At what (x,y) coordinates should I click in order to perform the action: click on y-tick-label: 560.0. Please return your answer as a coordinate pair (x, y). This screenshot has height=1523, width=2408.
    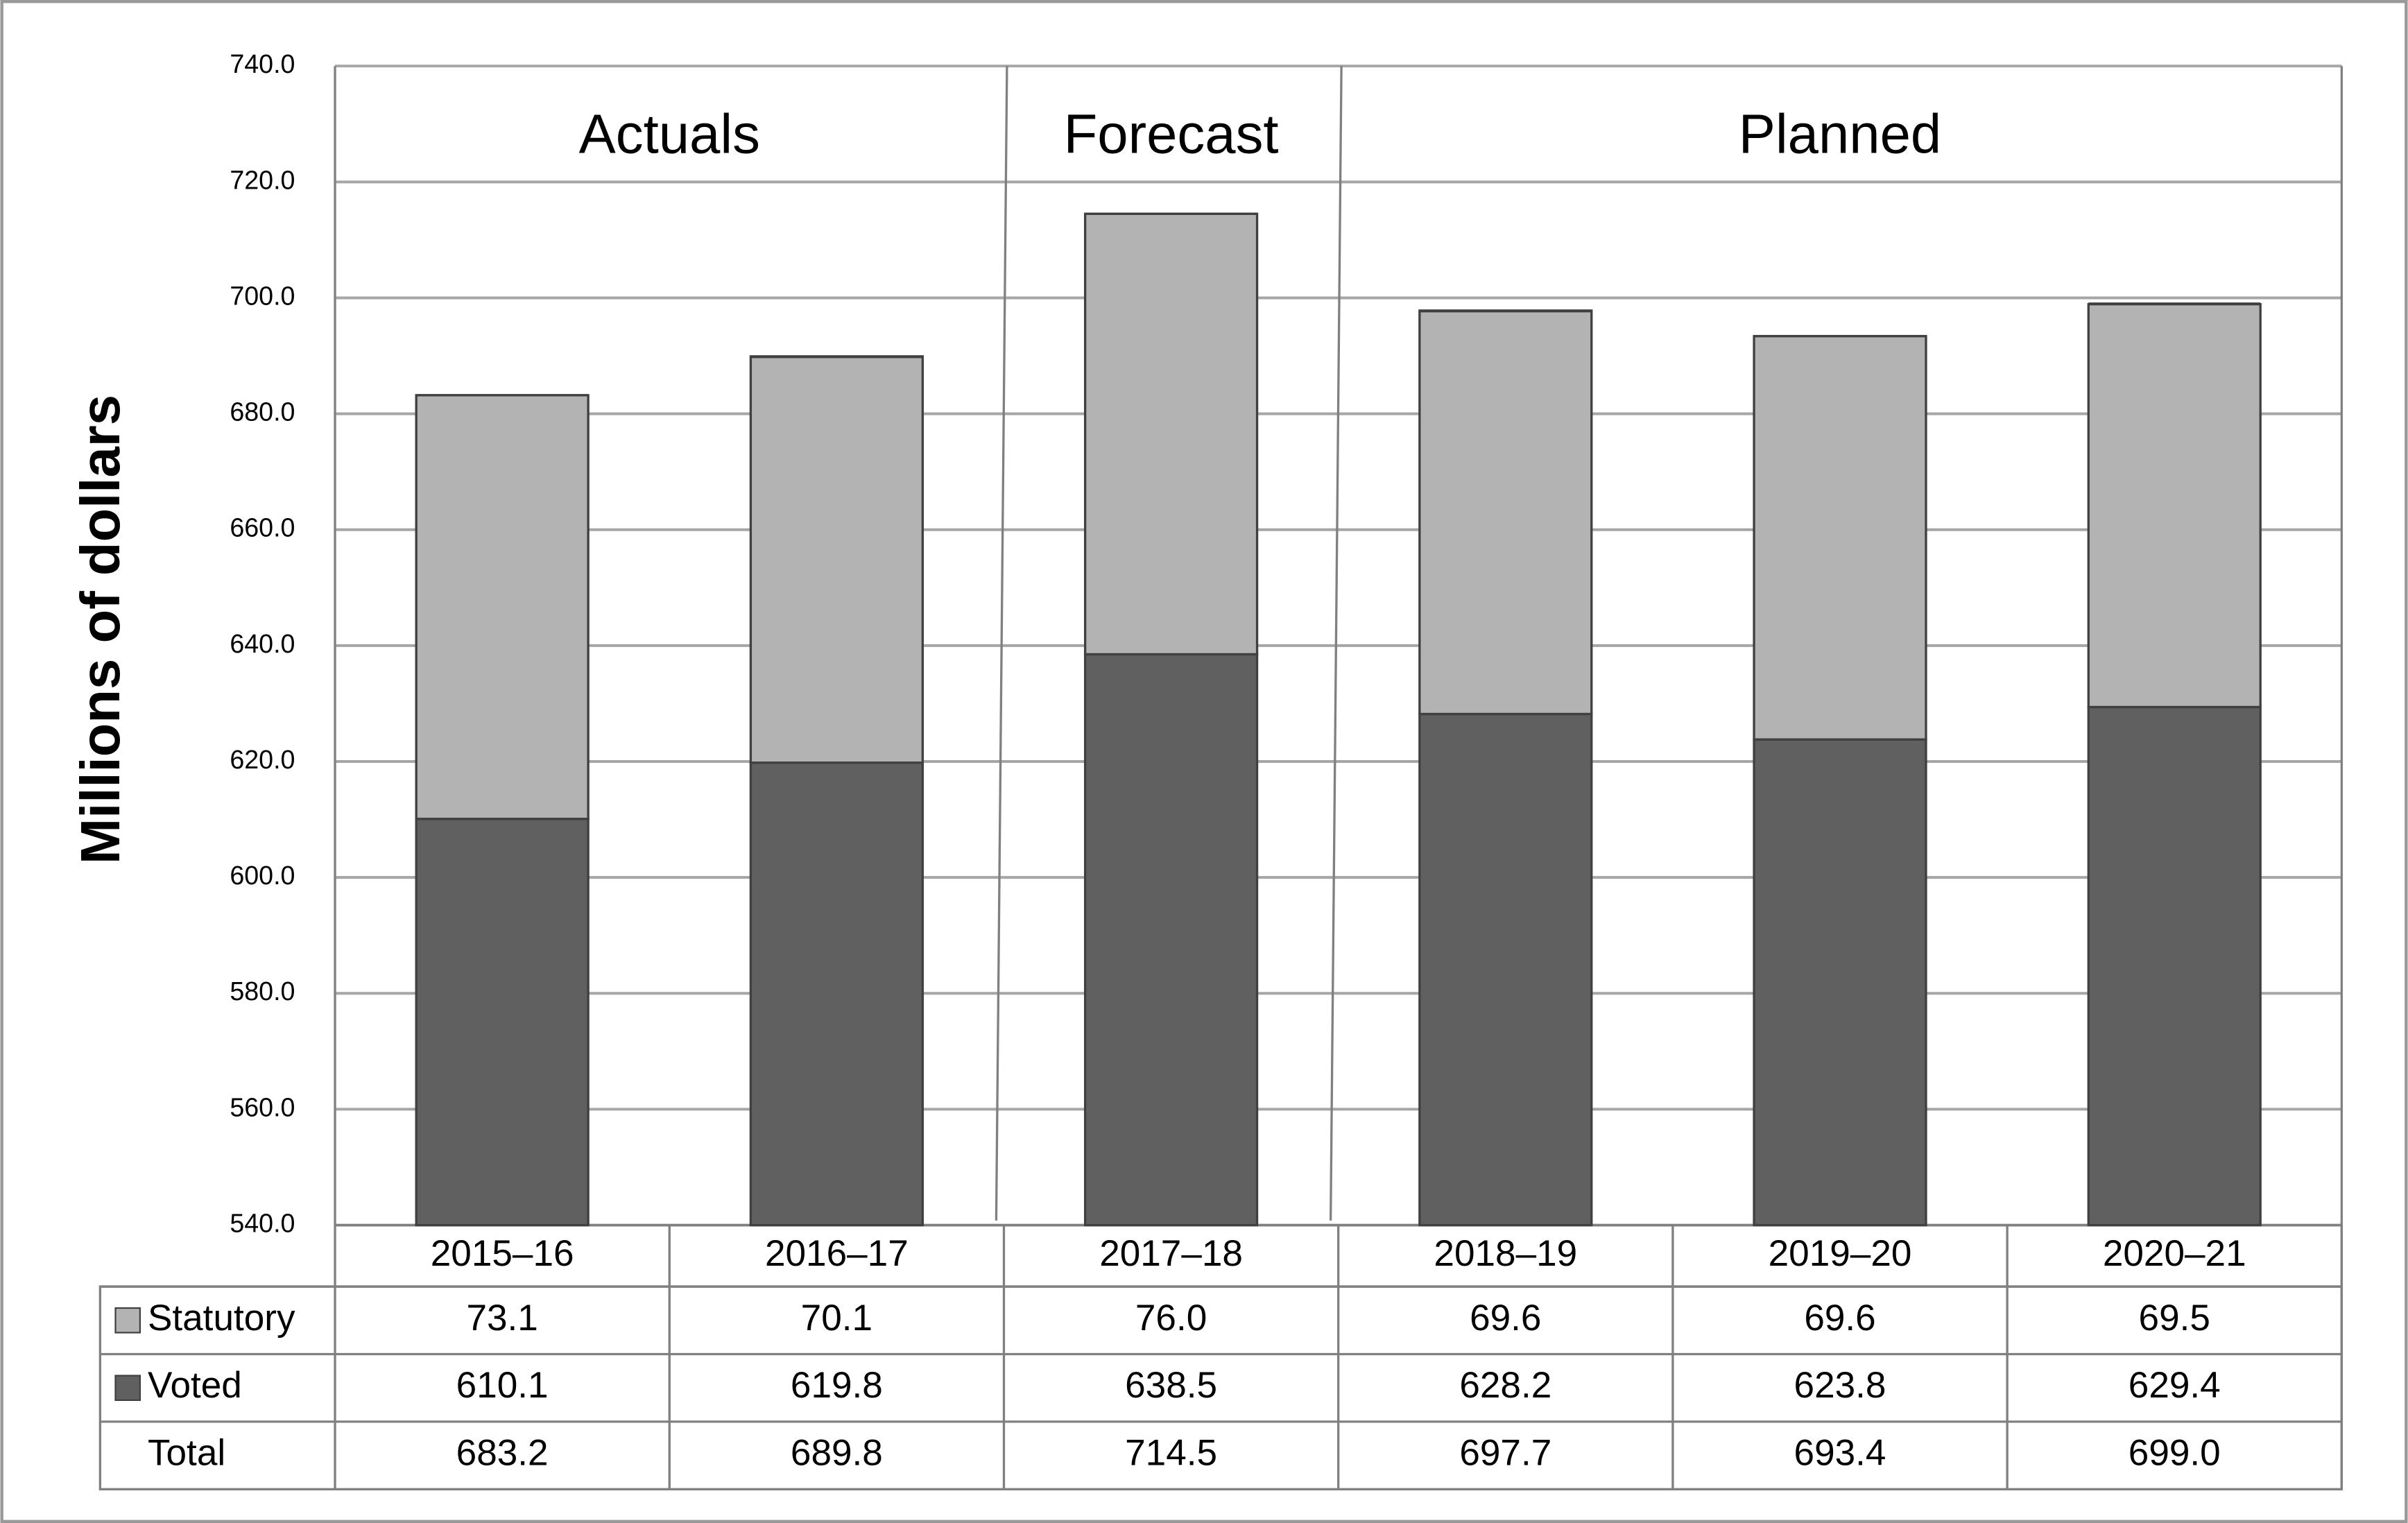
    Looking at the image, I should click on (262, 1106).